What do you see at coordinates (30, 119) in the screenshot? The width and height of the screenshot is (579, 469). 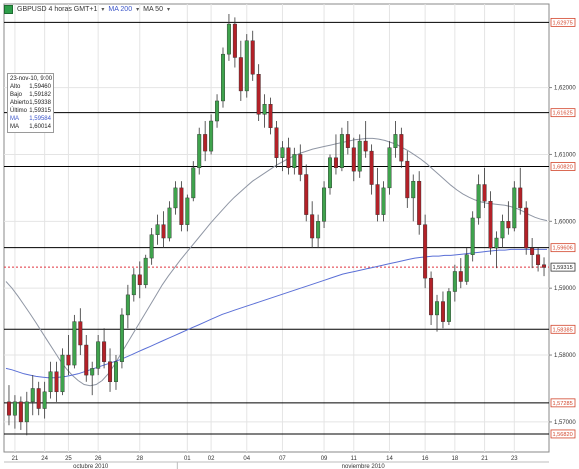 I see `info-row-ma200: MA 1,59584` at bounding box center [30, 119].